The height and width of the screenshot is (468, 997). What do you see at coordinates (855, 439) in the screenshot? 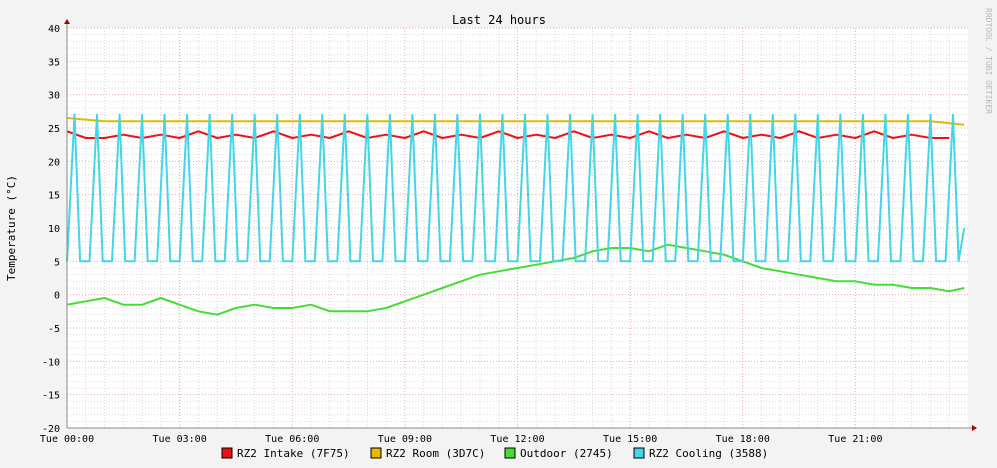
I see `x-tick-label: Tue 21:00` at bounding box center [855, 439].